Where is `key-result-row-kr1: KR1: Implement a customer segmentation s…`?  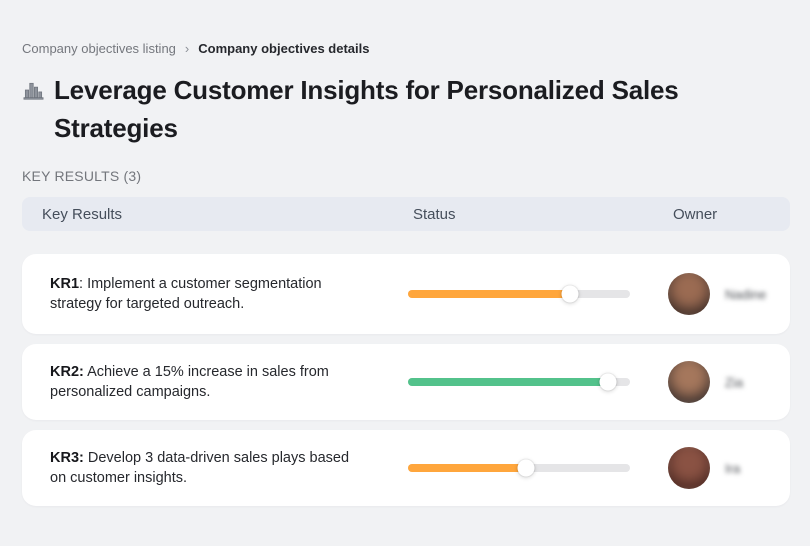
key-result-row-kr1: KR1: Implement a customer segmentation s… is located at coordinates (406, 294).